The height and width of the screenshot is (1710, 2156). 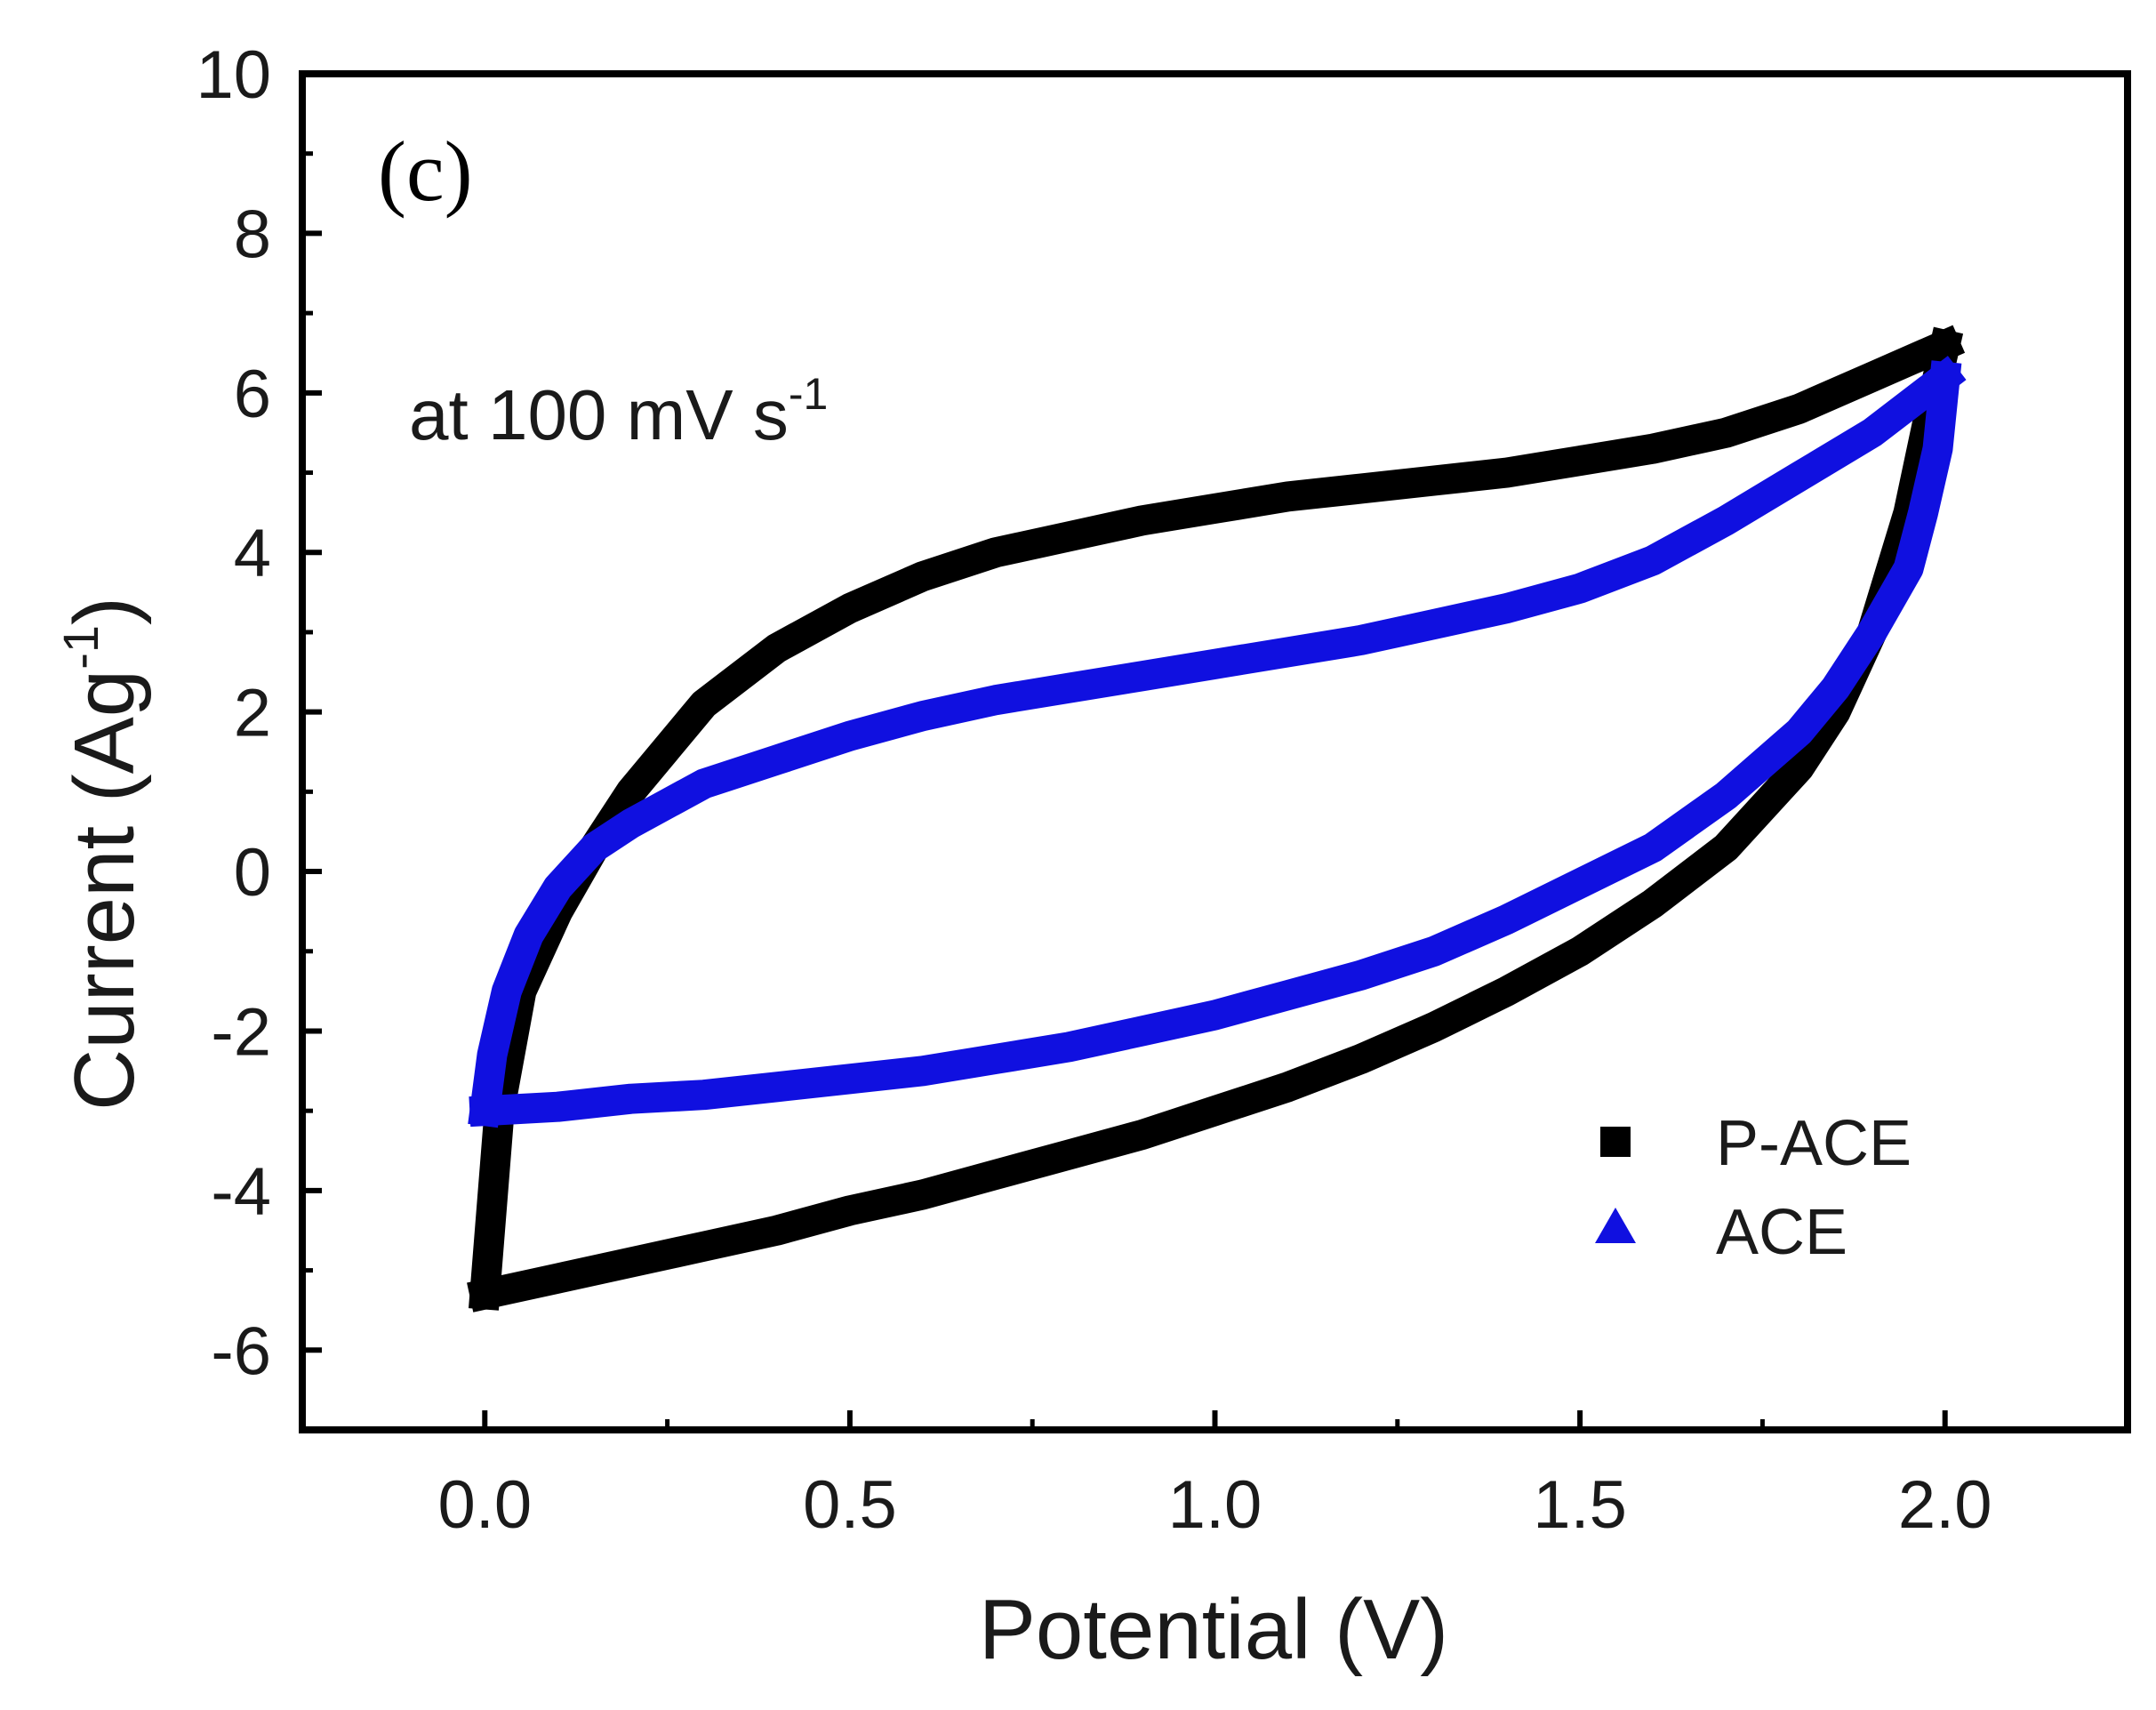 What do you see at coordinates (599, 414) in the screenshot?
I see `annotation-text: at 100 mV s` at bounding box center [599, 414].